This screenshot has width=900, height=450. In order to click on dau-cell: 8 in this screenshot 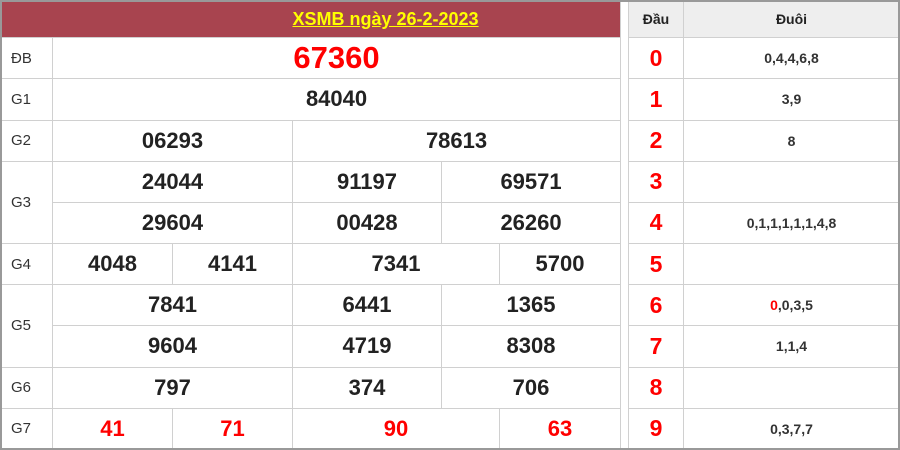, I will do `click(656, 387)`.